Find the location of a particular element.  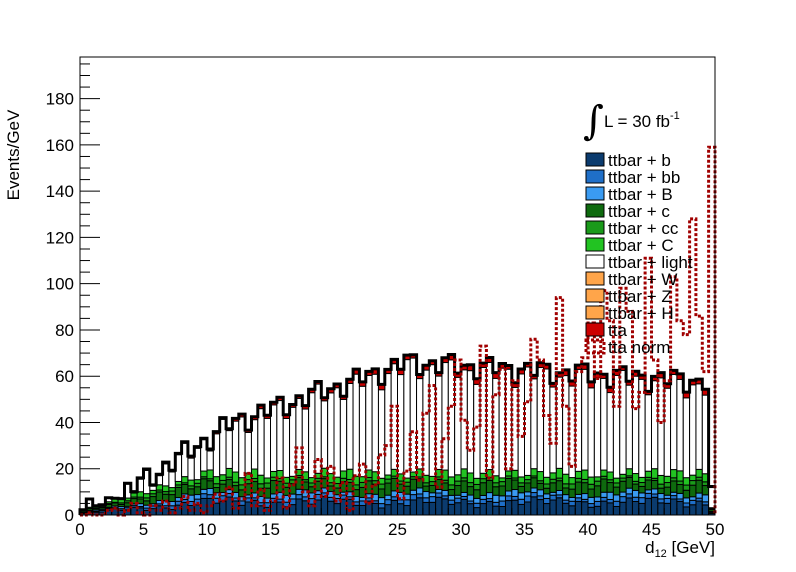

integral-symbol: ∫ is located at coordinates (593, 121).